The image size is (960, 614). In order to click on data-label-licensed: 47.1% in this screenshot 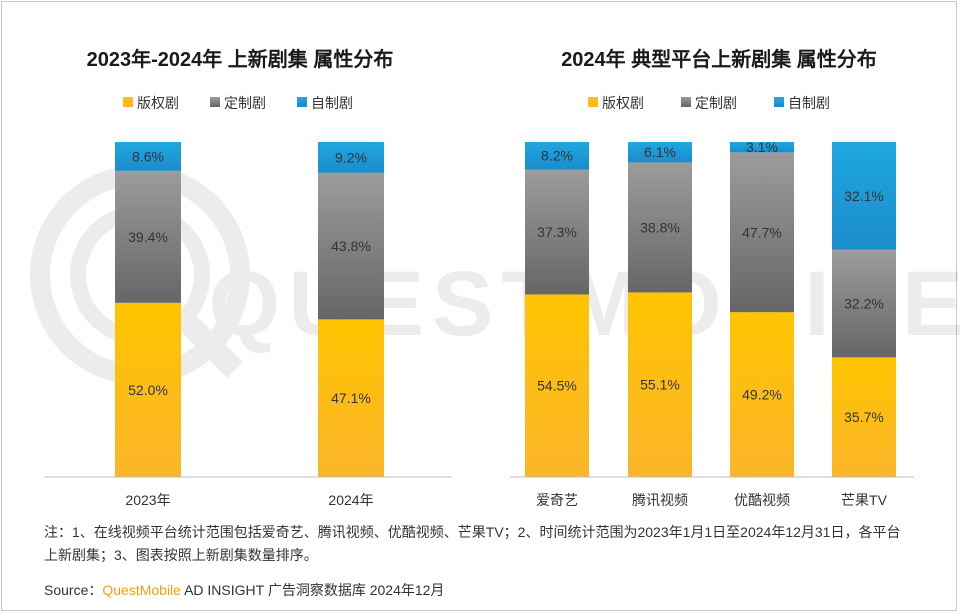, I will do `click(351, 398)`.